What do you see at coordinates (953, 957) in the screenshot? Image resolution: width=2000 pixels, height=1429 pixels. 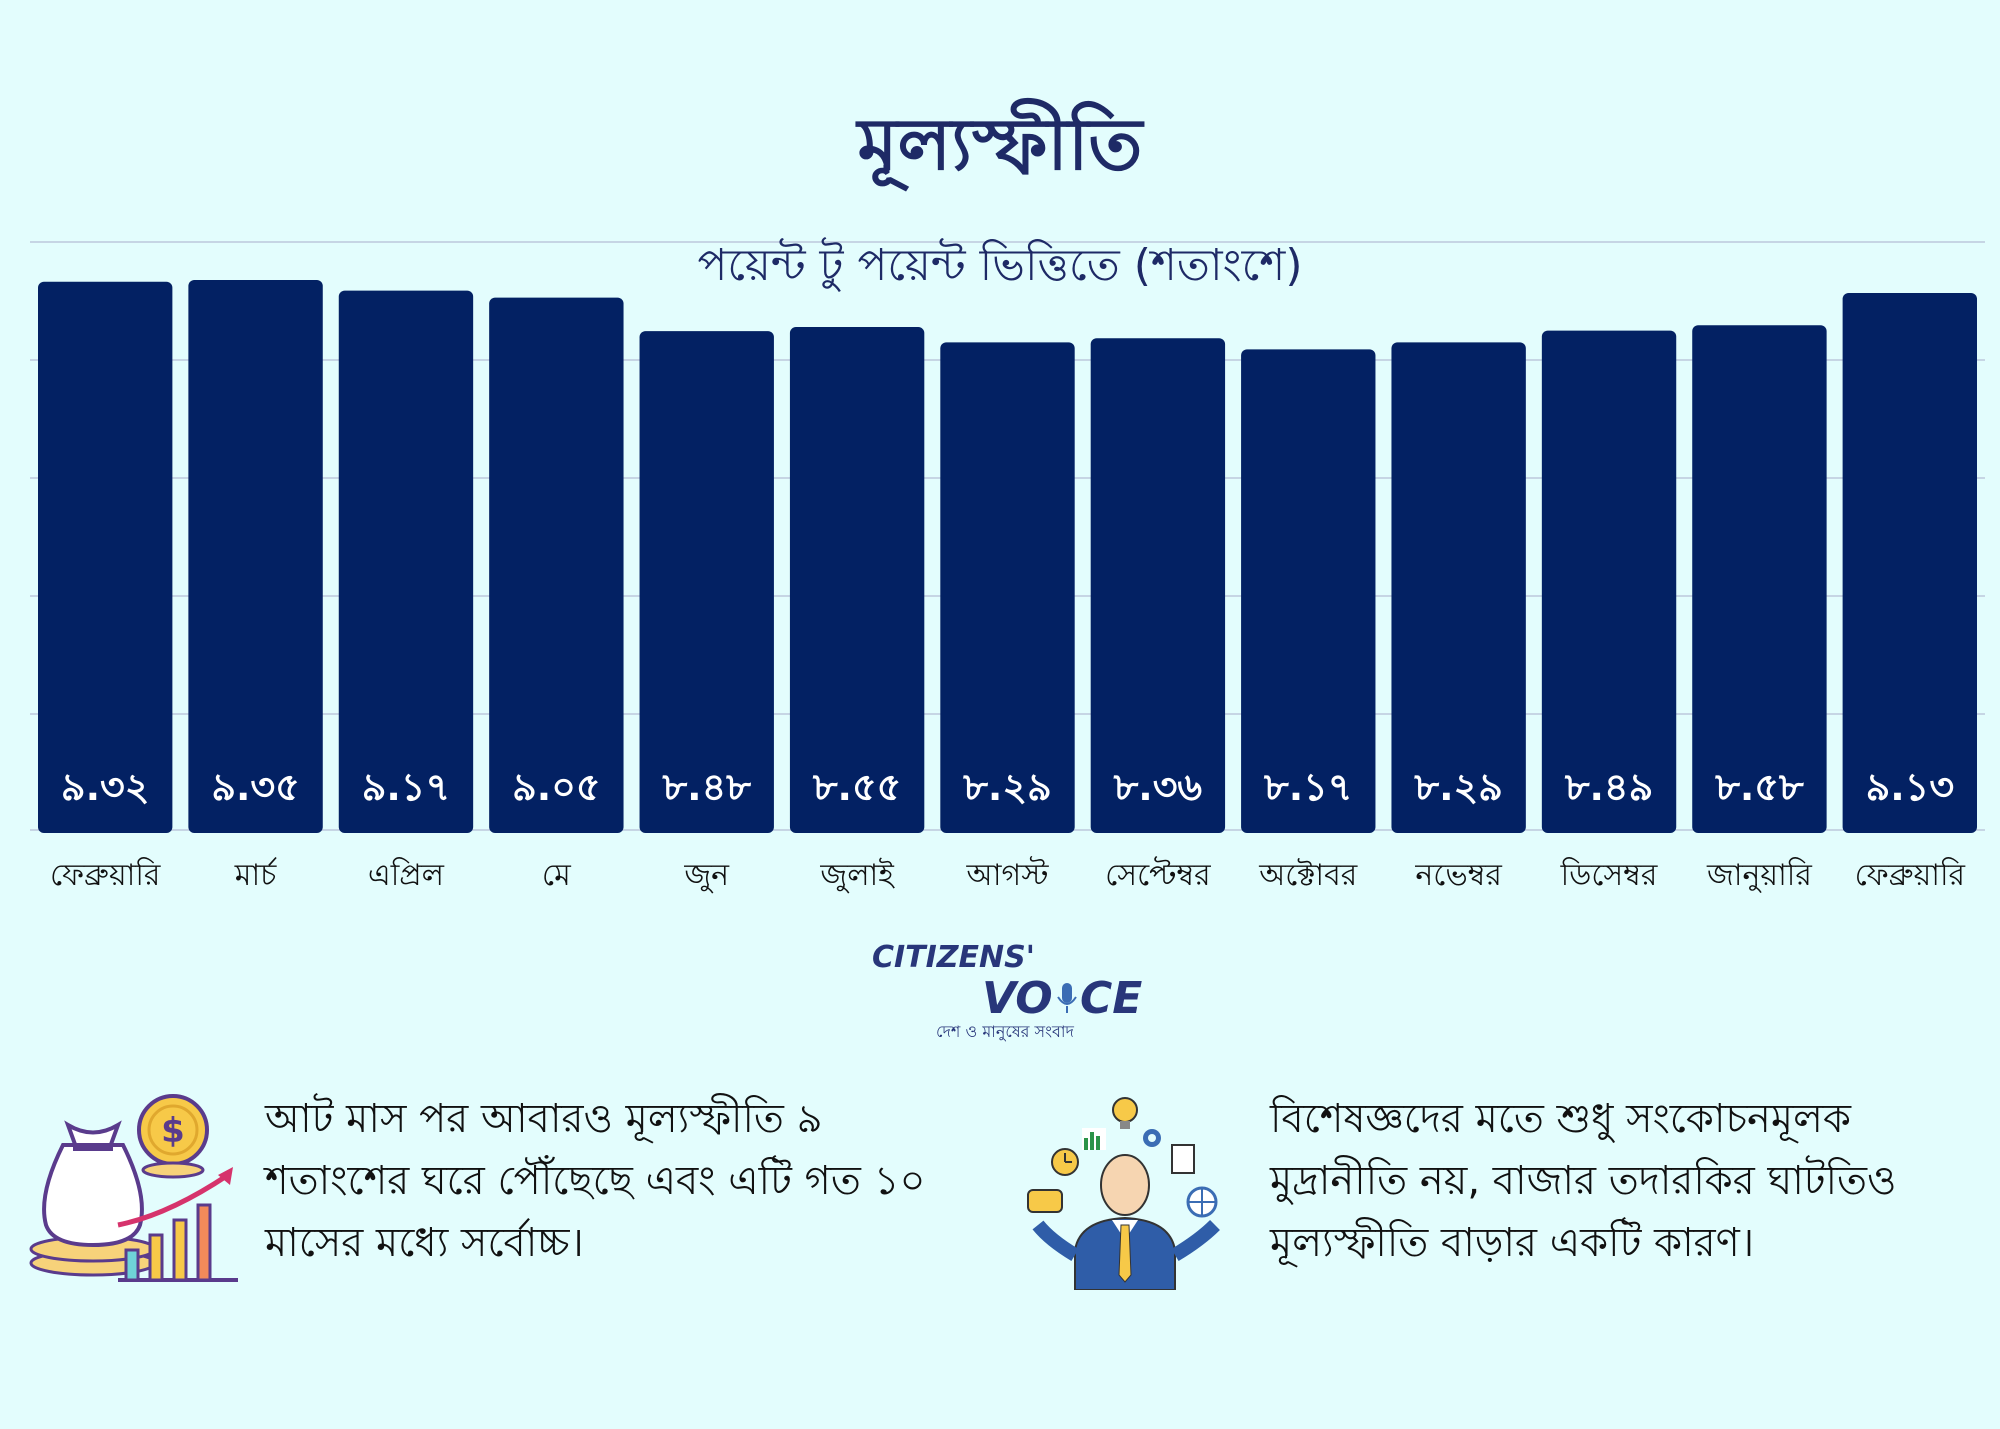 I see `logo-line1: CITIZENS'` at bounding box center [953, 957].